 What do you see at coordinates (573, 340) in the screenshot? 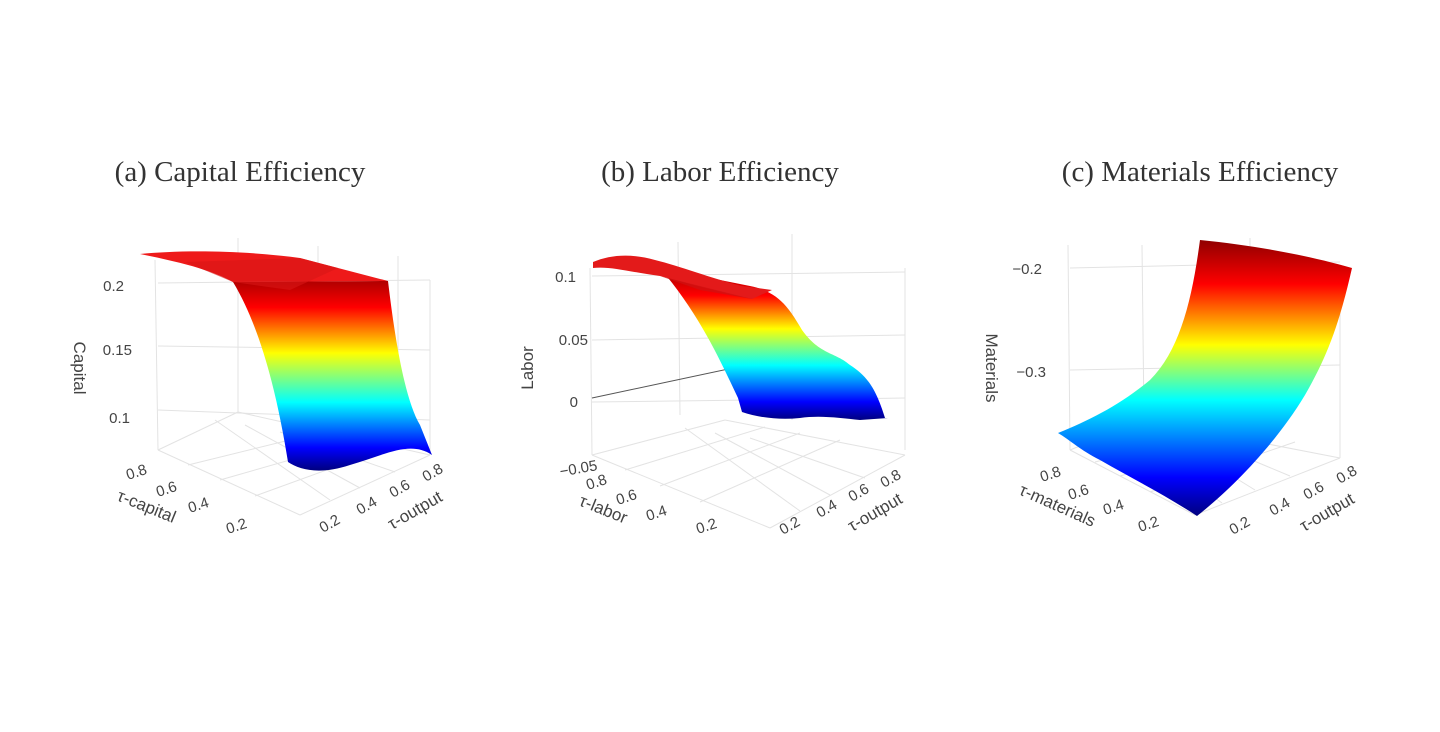
I see `z-tick: 0.05` at bounding box center [573, 340].